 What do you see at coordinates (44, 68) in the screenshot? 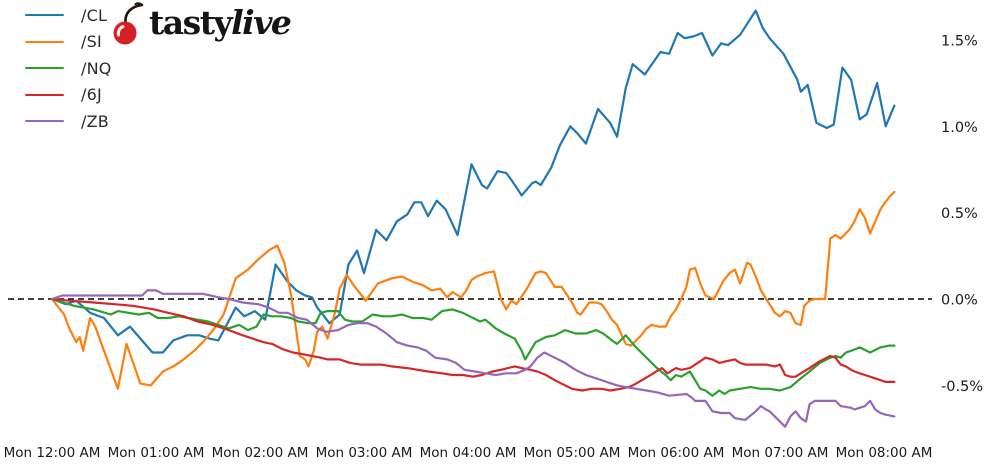
I see `nq-line-swatch-icon` at bounding box center [44, 68].